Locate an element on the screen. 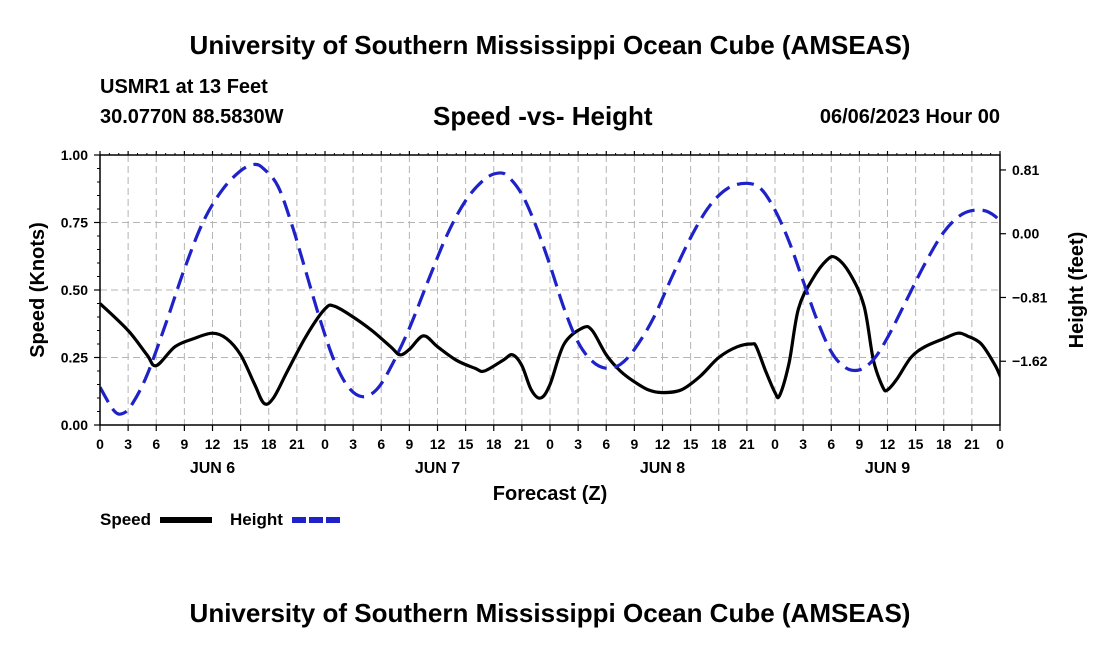 This screenshot has width=1100, height=650. day-label: JUN 9 is located at coordinates (887, 468).